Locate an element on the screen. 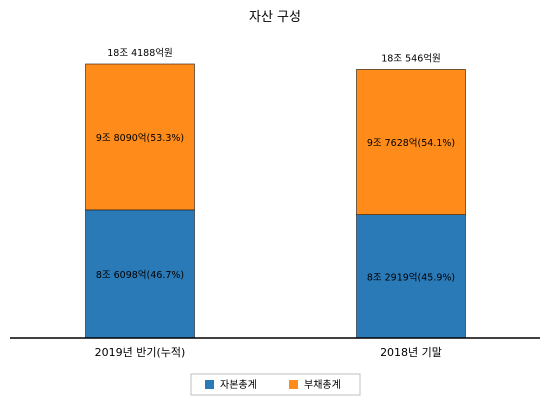 The width and height of the screenshot is (550, 401). legend: 자본총계 부채총계 is located at coordinates (275, 384).